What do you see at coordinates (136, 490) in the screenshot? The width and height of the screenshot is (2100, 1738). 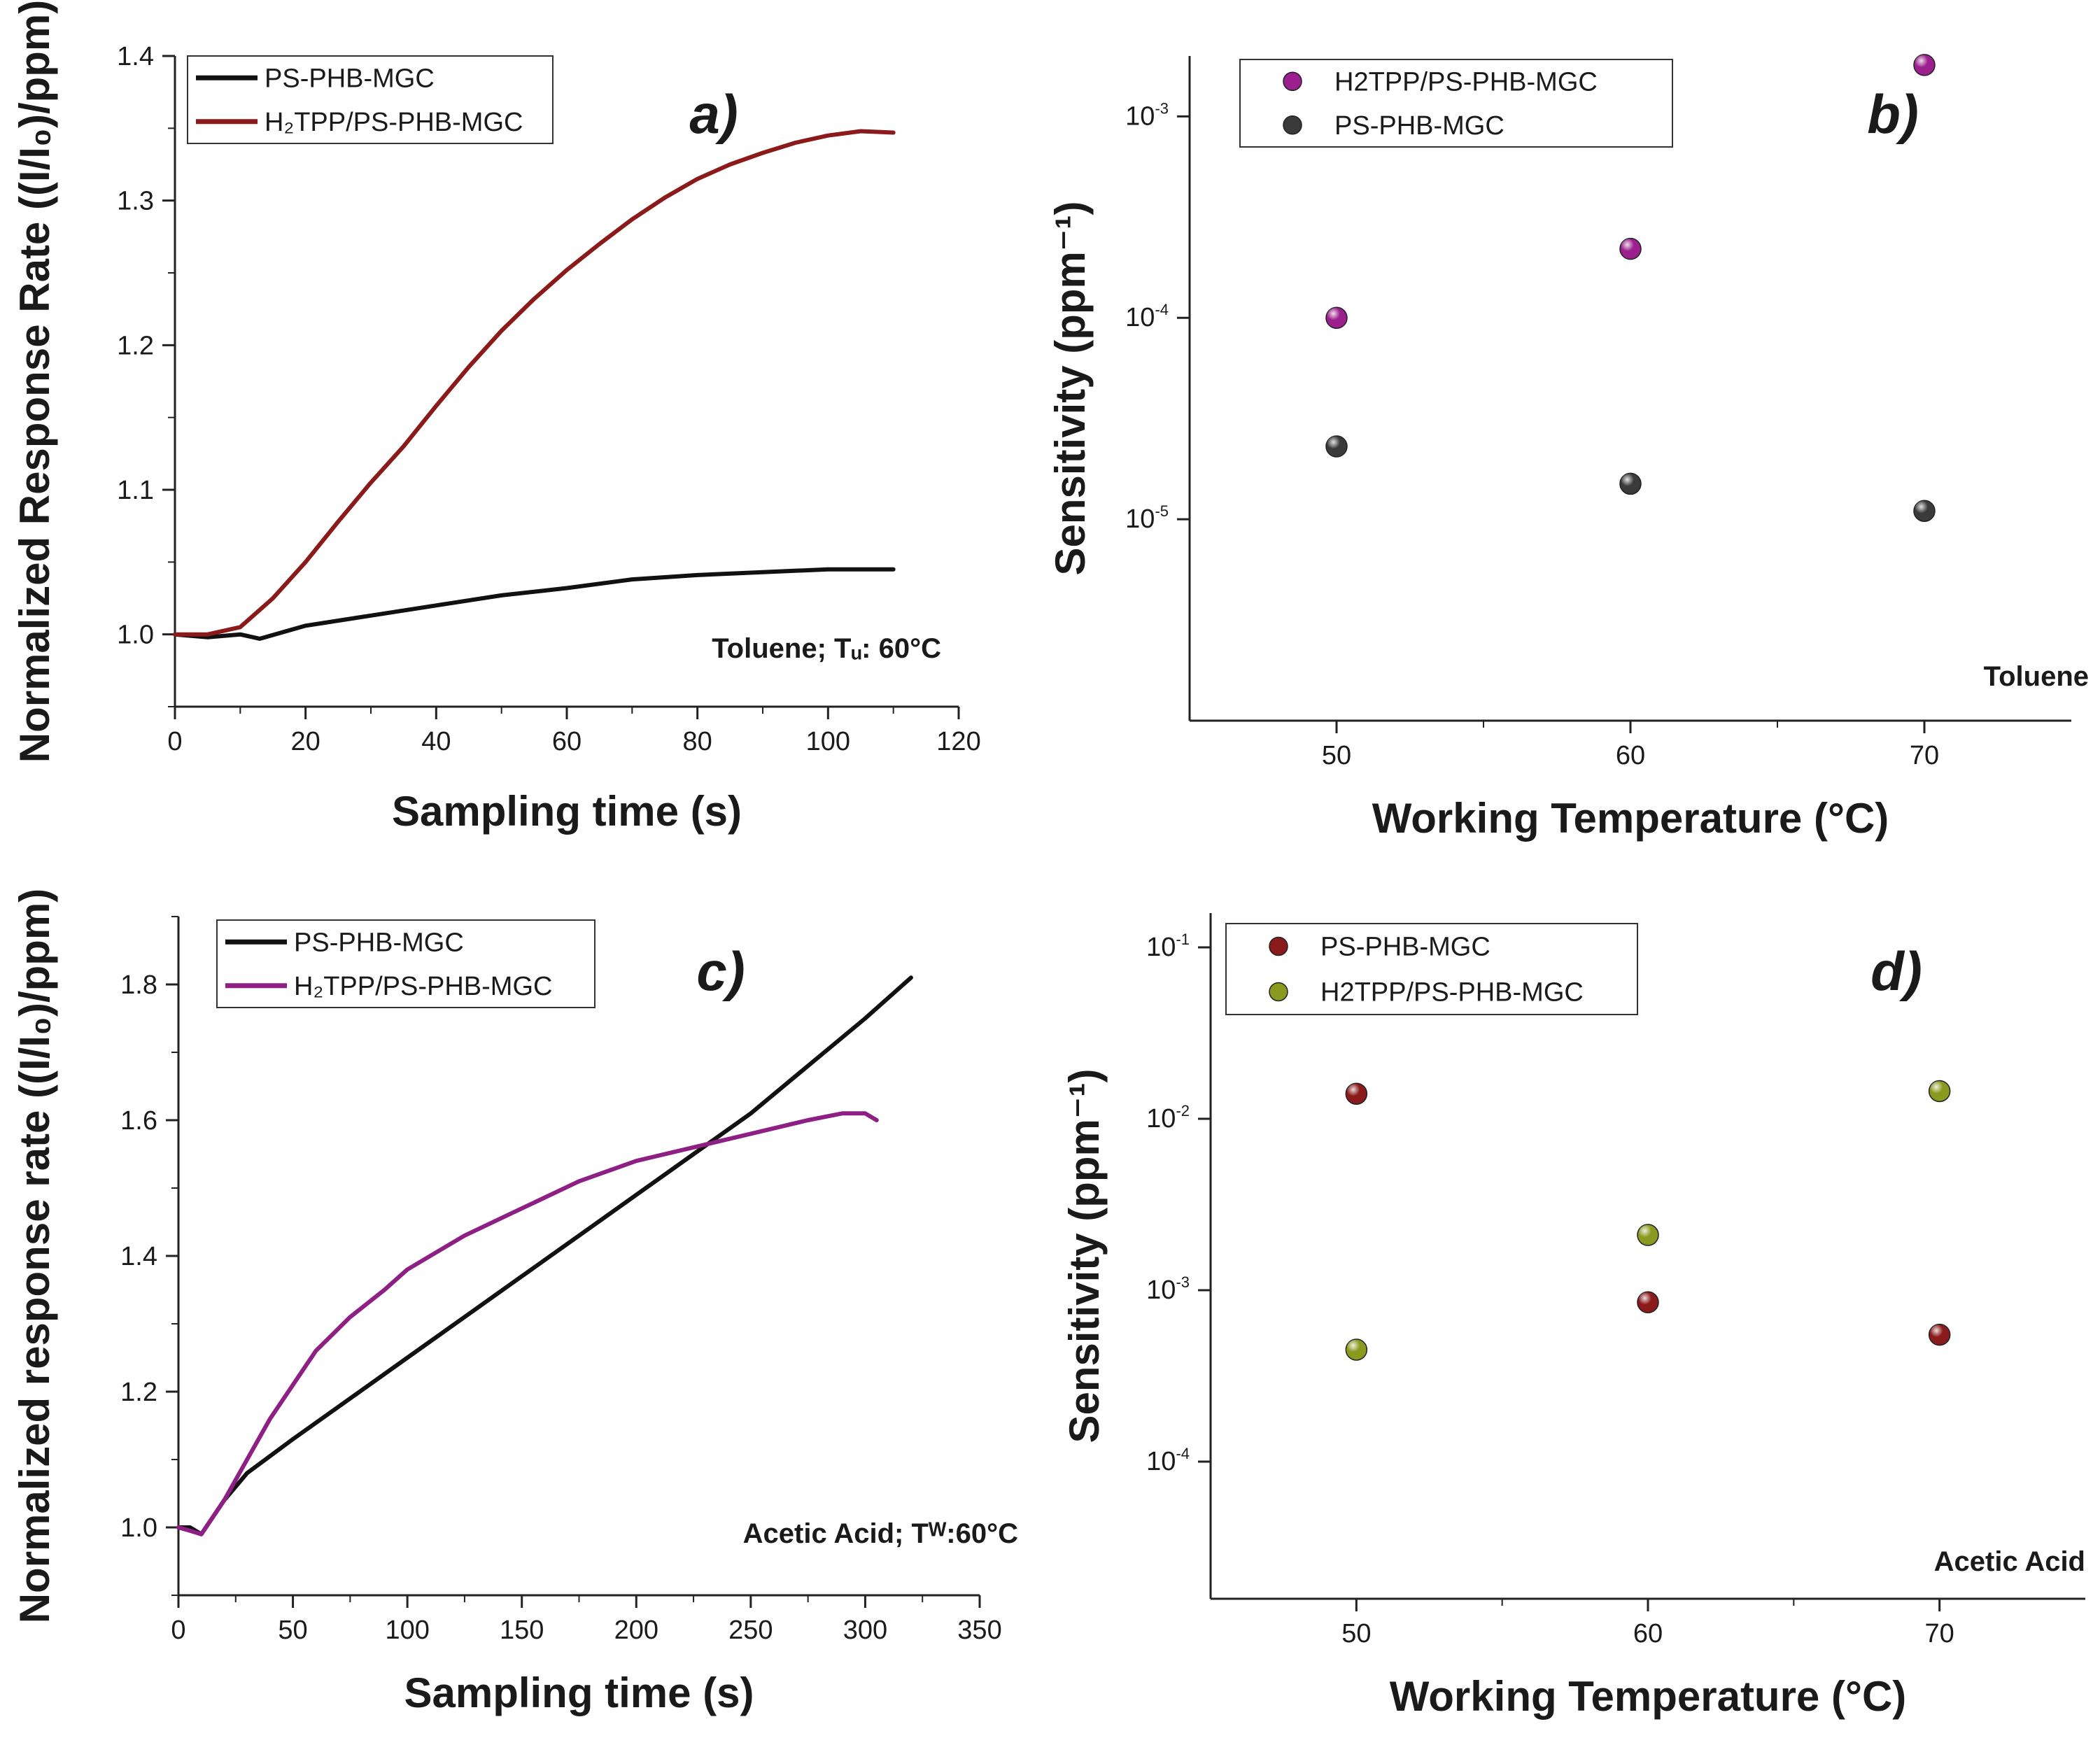 I see `y-tick-label: 1.1` at bounding box center [136, 490].